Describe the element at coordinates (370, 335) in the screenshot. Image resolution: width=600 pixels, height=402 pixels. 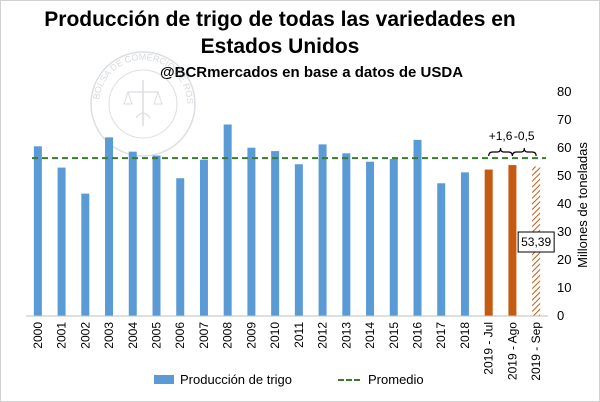
I see `x-tick-label: 2014` at that location.